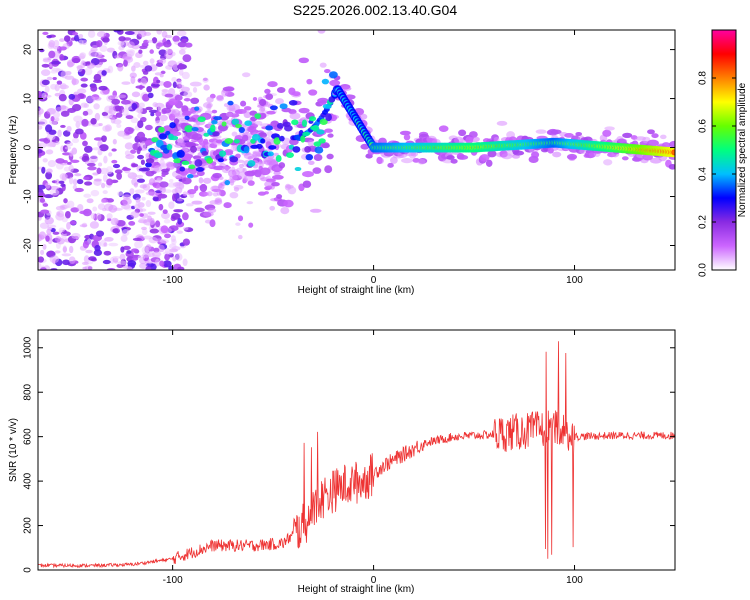 This screenshot has height=600, width=750. What do you see at coordinates (28, 50) in the screenshot?
I see `top-y-tick-label: 20` at bounding box center [28, 50].